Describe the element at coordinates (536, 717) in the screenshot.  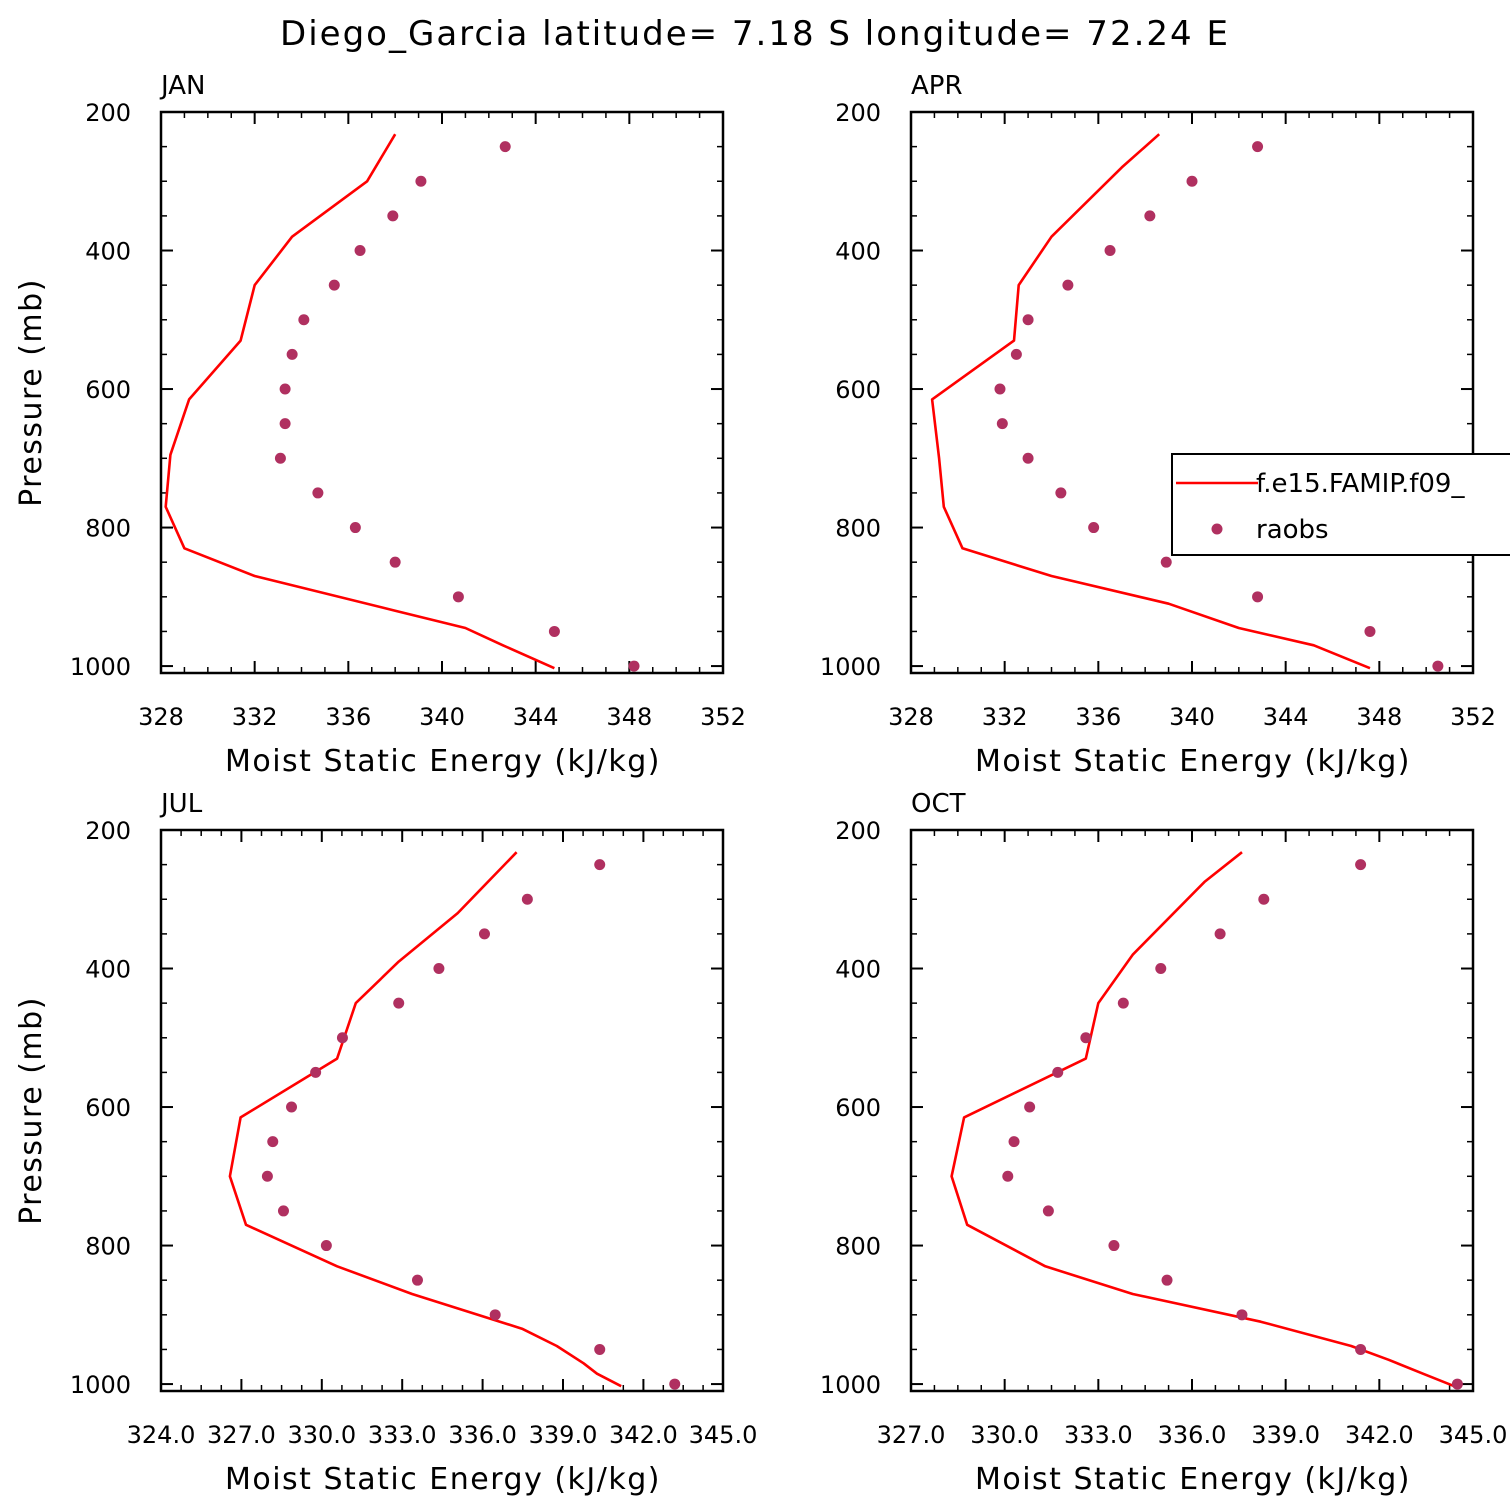
I see `x-tick-label: 344` at that location.